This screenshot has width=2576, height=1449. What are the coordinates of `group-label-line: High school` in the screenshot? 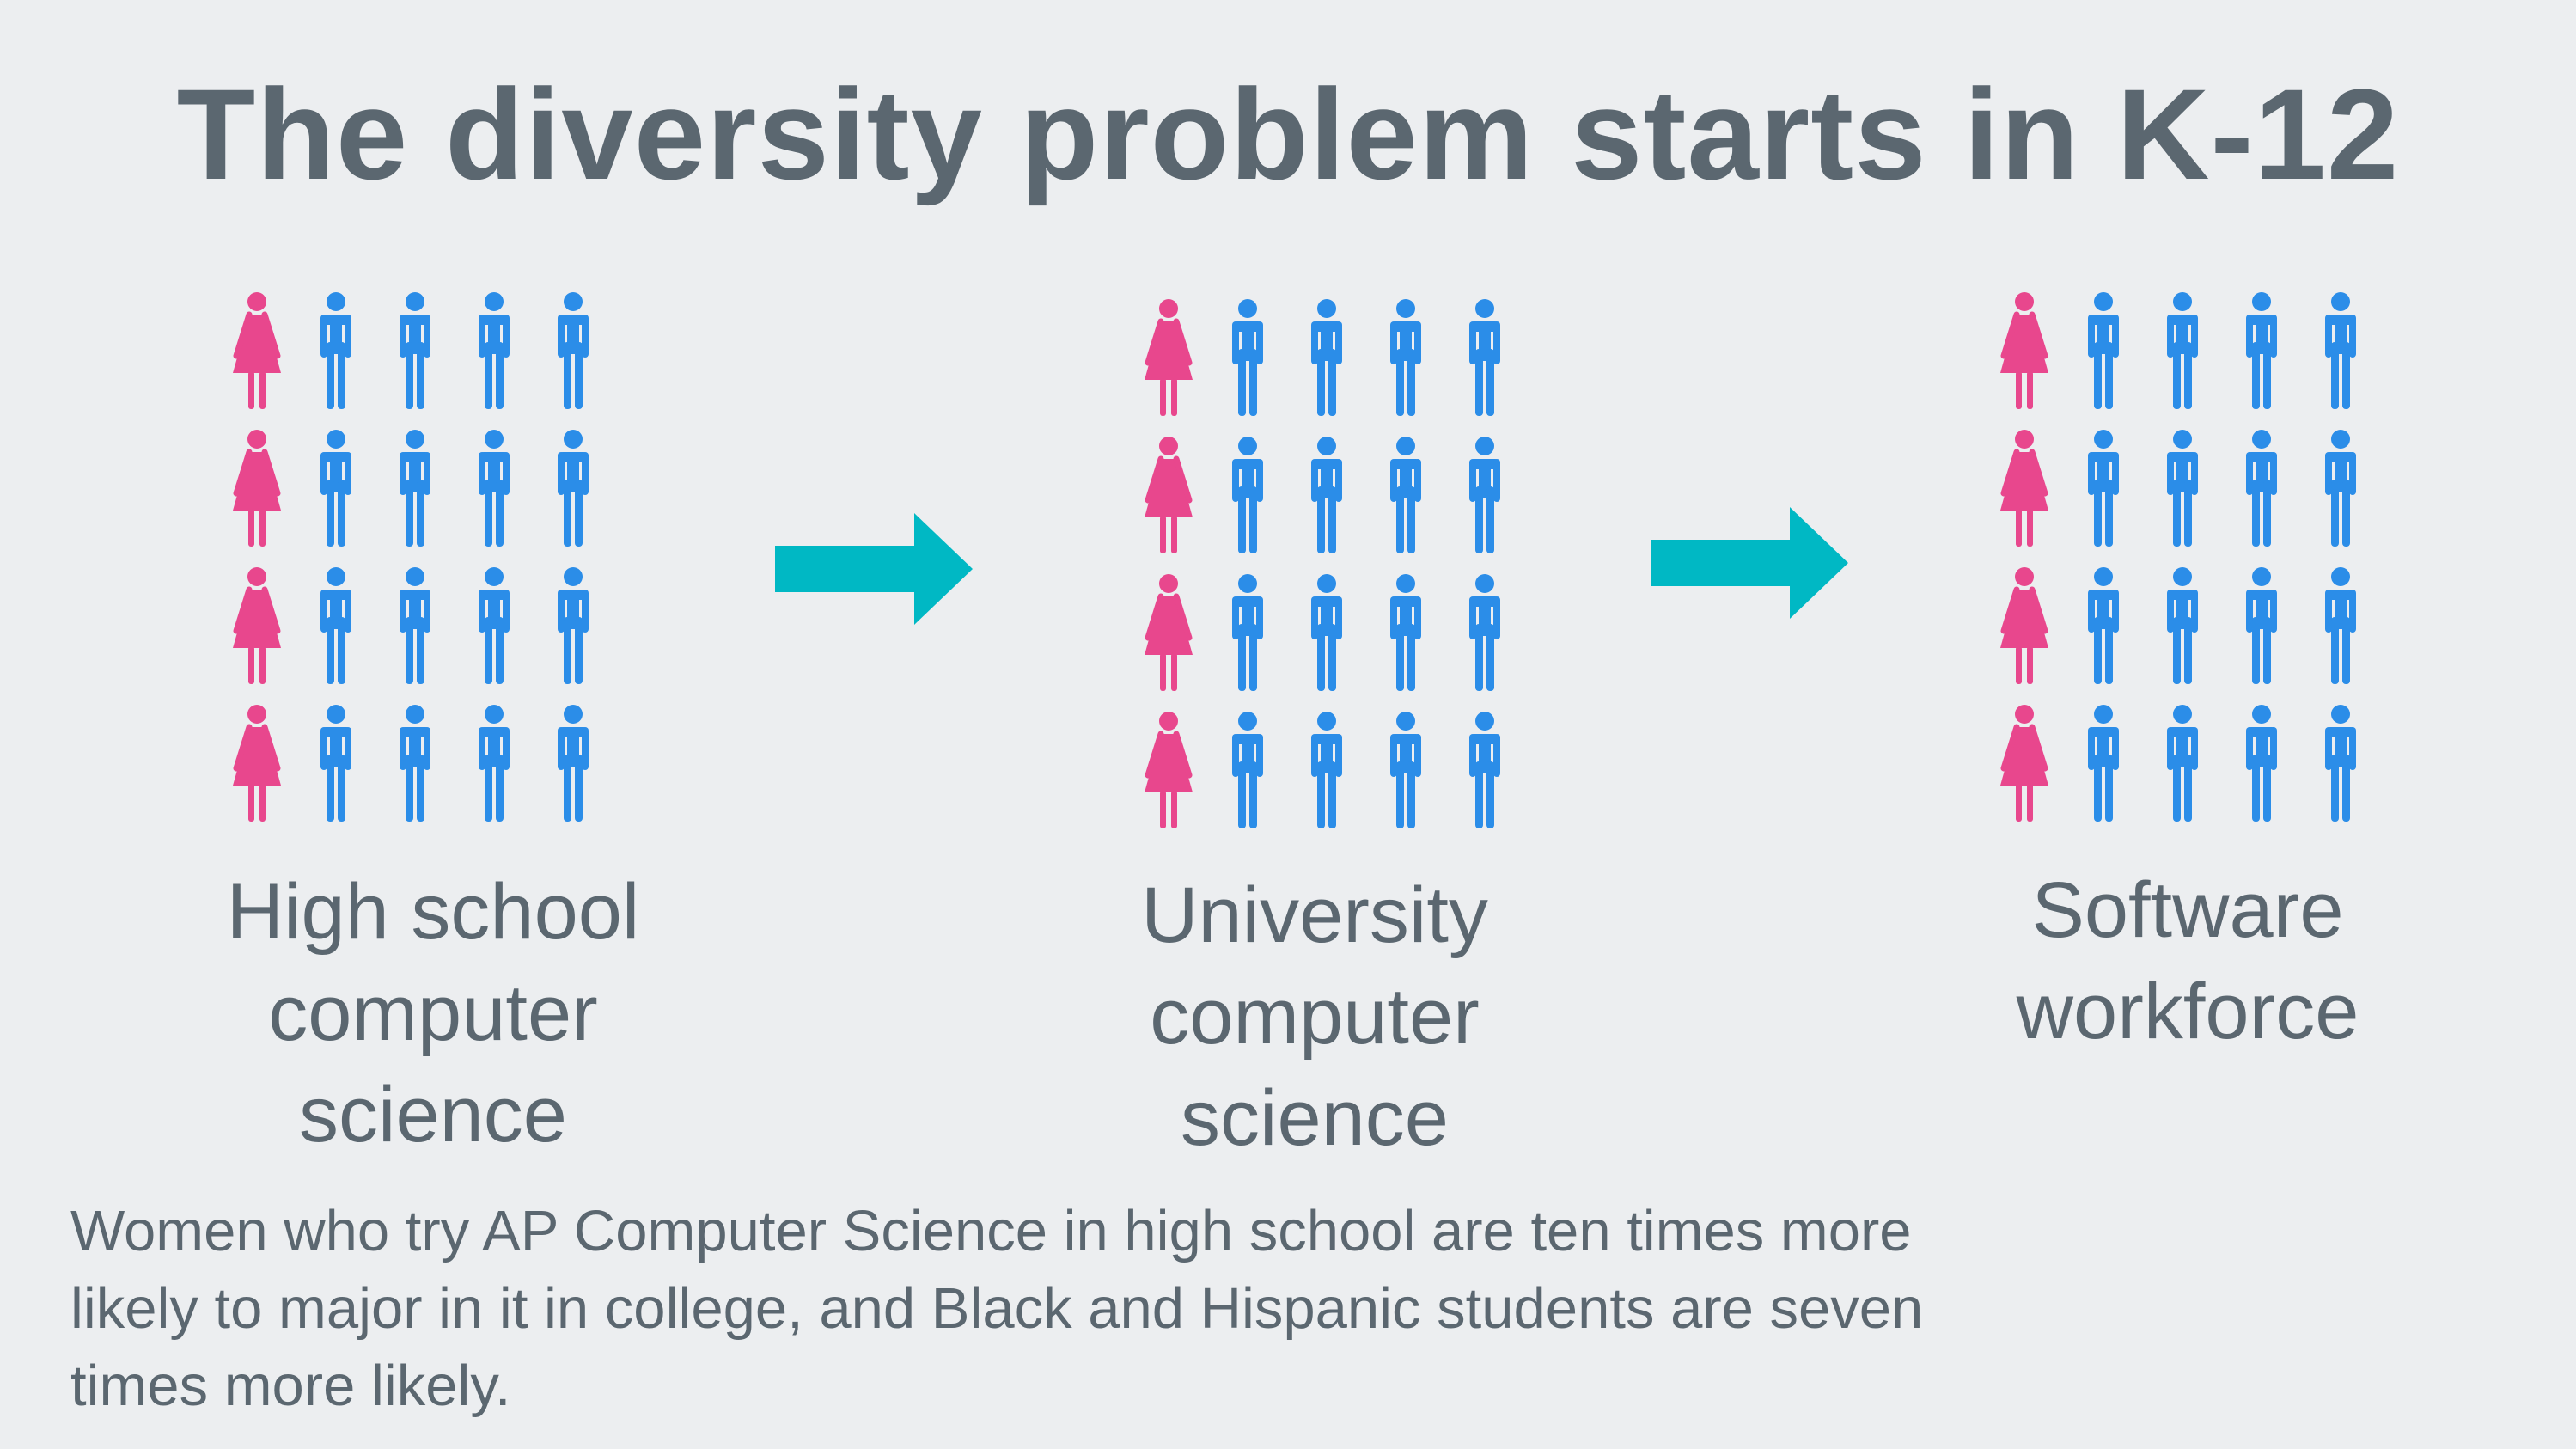 It's located at (433, 912).